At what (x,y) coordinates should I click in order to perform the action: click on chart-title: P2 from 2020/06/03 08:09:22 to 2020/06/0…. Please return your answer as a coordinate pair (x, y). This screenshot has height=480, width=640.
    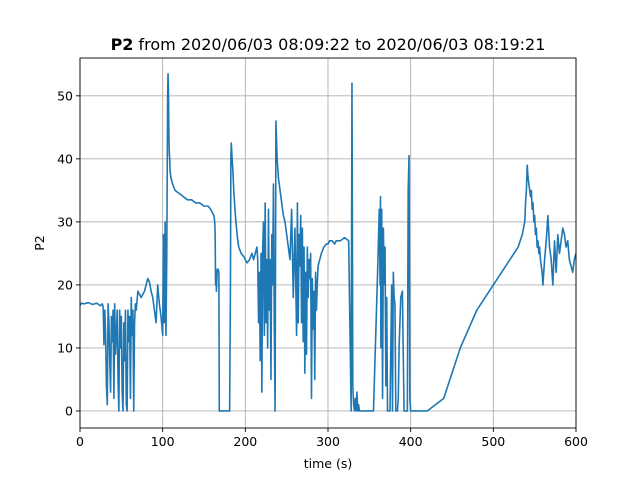
    Looking at the image, I should click on (328, 44).